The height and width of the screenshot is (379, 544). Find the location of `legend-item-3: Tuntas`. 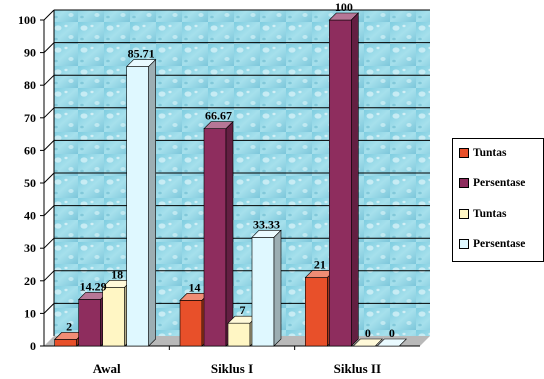

legend-item-3: Tuntas is located at coordinates (482, 214).